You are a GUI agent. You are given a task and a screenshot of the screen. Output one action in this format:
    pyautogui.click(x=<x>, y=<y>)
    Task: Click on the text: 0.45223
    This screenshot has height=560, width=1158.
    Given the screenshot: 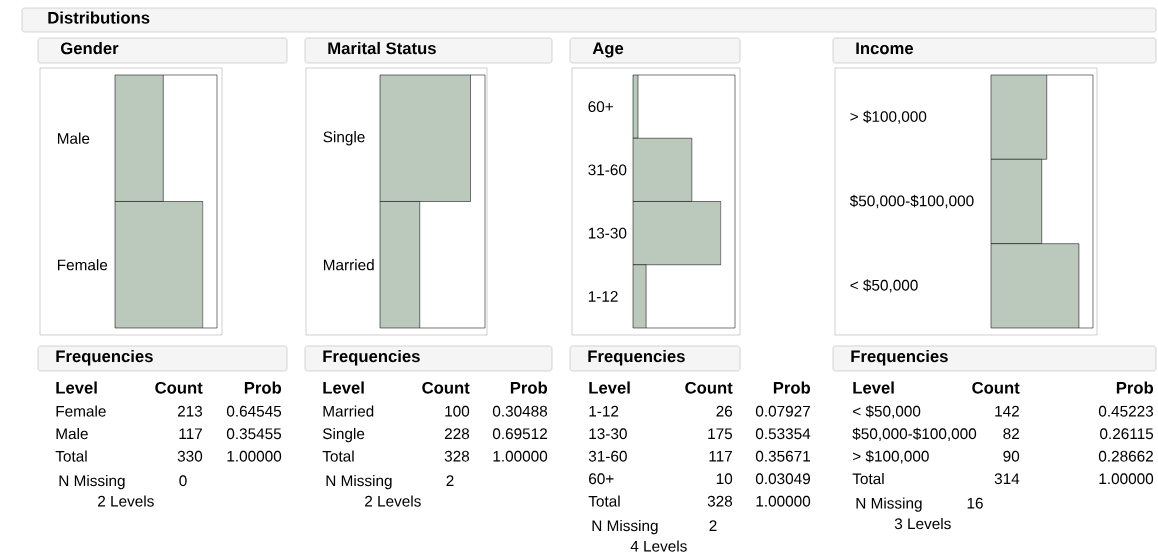 What is the action you would take?
    pyautogui.click(x=1126, y=411)
    